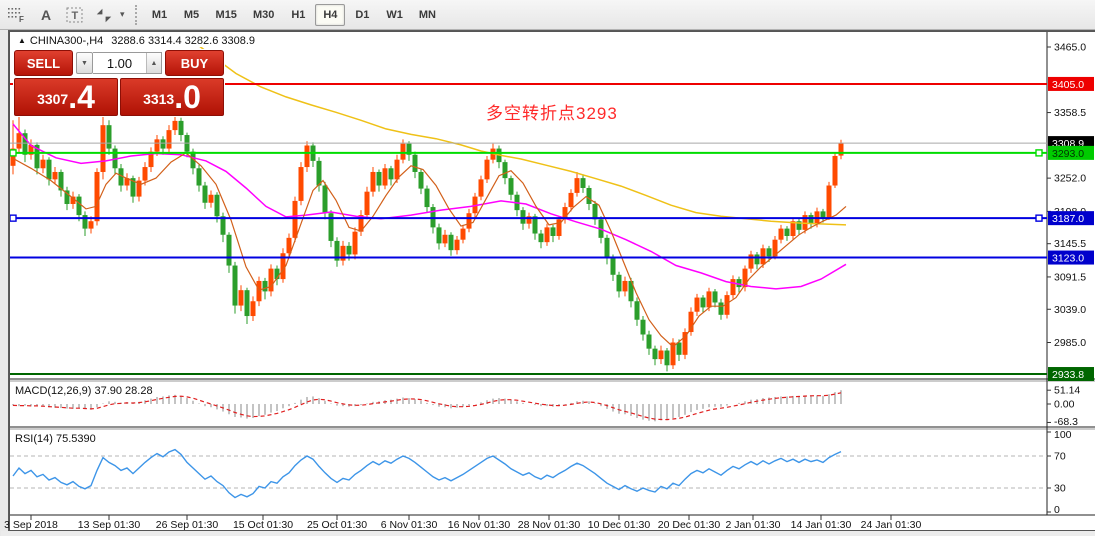 The image size is (1095, 536). Describe the element at coordinates (122, 14) in the screenshot. I see `objects-dropdown-icon: ▾` at that location.